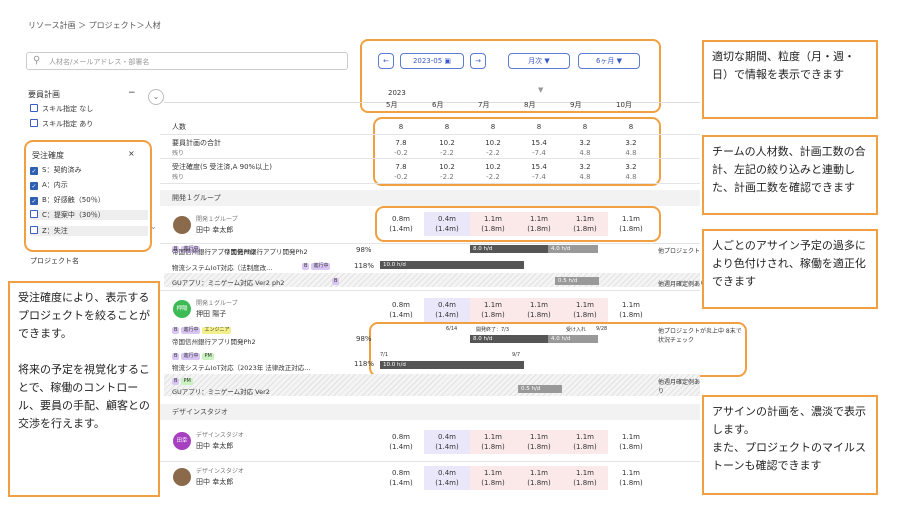 This screenshot has width=900, height=523. I want to click on order-remaining-value: -7.4, so click(539, 177).